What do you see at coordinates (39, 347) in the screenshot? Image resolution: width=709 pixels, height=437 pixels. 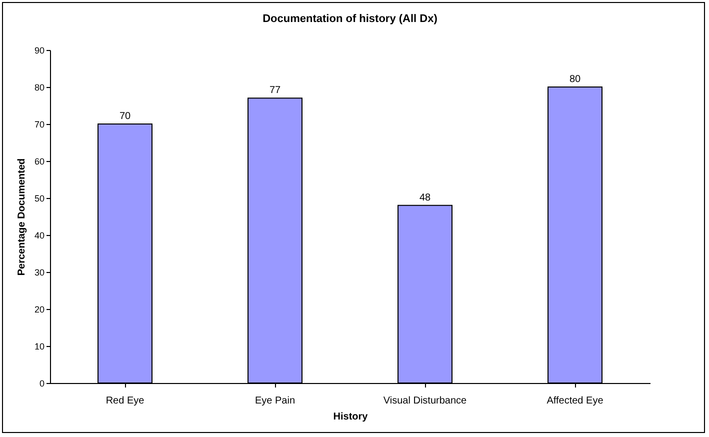 I see `y-tick-label: 10` at bounding box center [39, 347].